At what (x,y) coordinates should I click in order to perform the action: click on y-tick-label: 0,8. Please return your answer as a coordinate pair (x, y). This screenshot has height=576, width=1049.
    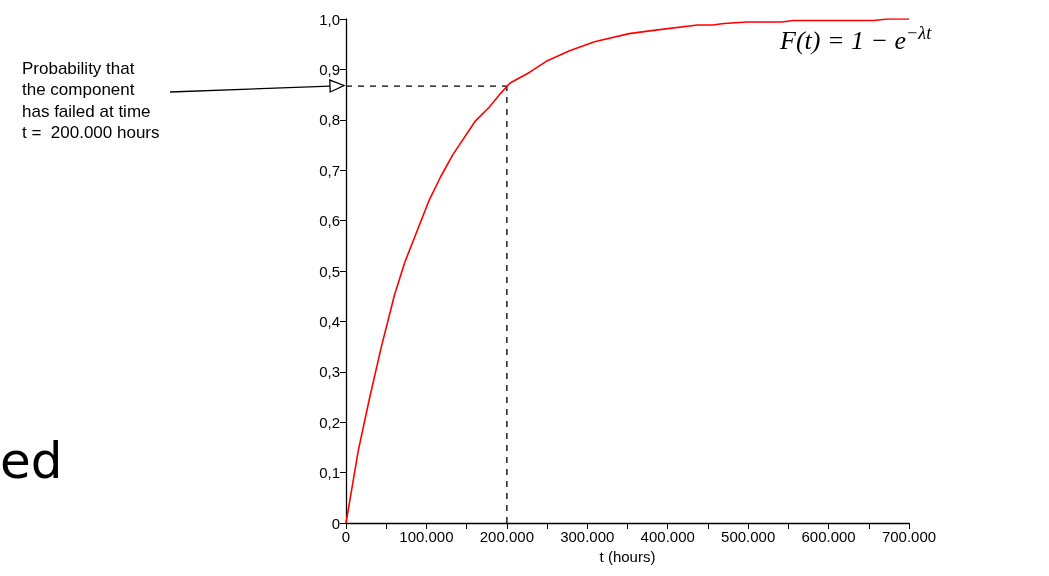
    Looking at the image, I should click on (329, 120).